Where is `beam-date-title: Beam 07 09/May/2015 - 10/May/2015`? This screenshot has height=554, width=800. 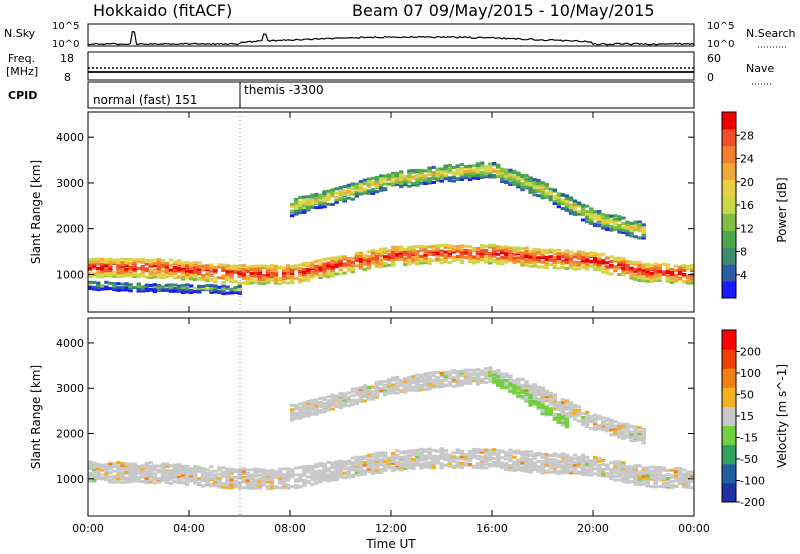
beam-date-title: Beam 07 09/May/2015 - 10/May/2015 is located at coordinates (503, 10).